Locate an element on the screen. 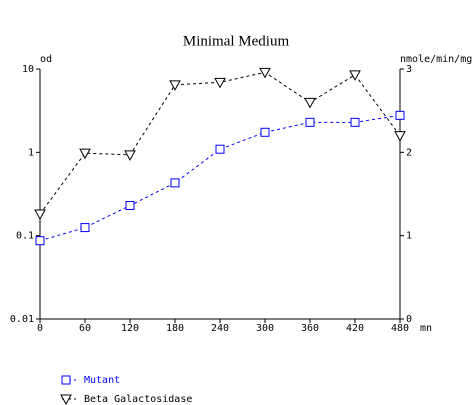 This screenshot has height=405, width=472. x-tick-label: 480 is located at coordinates (400, 328).